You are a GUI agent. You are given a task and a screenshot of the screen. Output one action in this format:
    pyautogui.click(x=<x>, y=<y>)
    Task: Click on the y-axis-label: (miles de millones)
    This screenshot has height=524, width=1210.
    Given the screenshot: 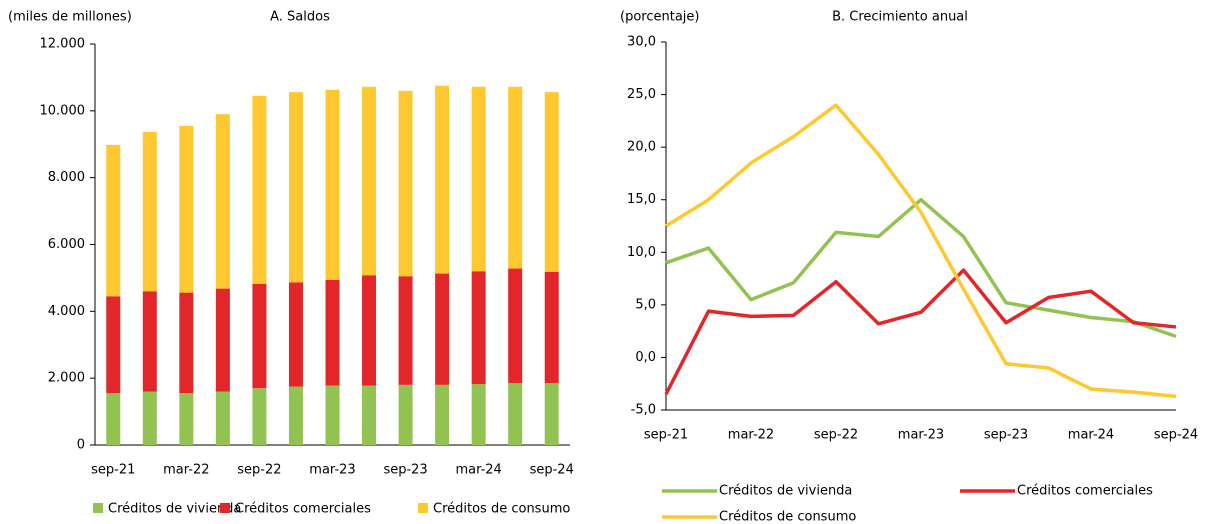 What is the action you would take?
    pyautogui.click(x=70, y=17)
    